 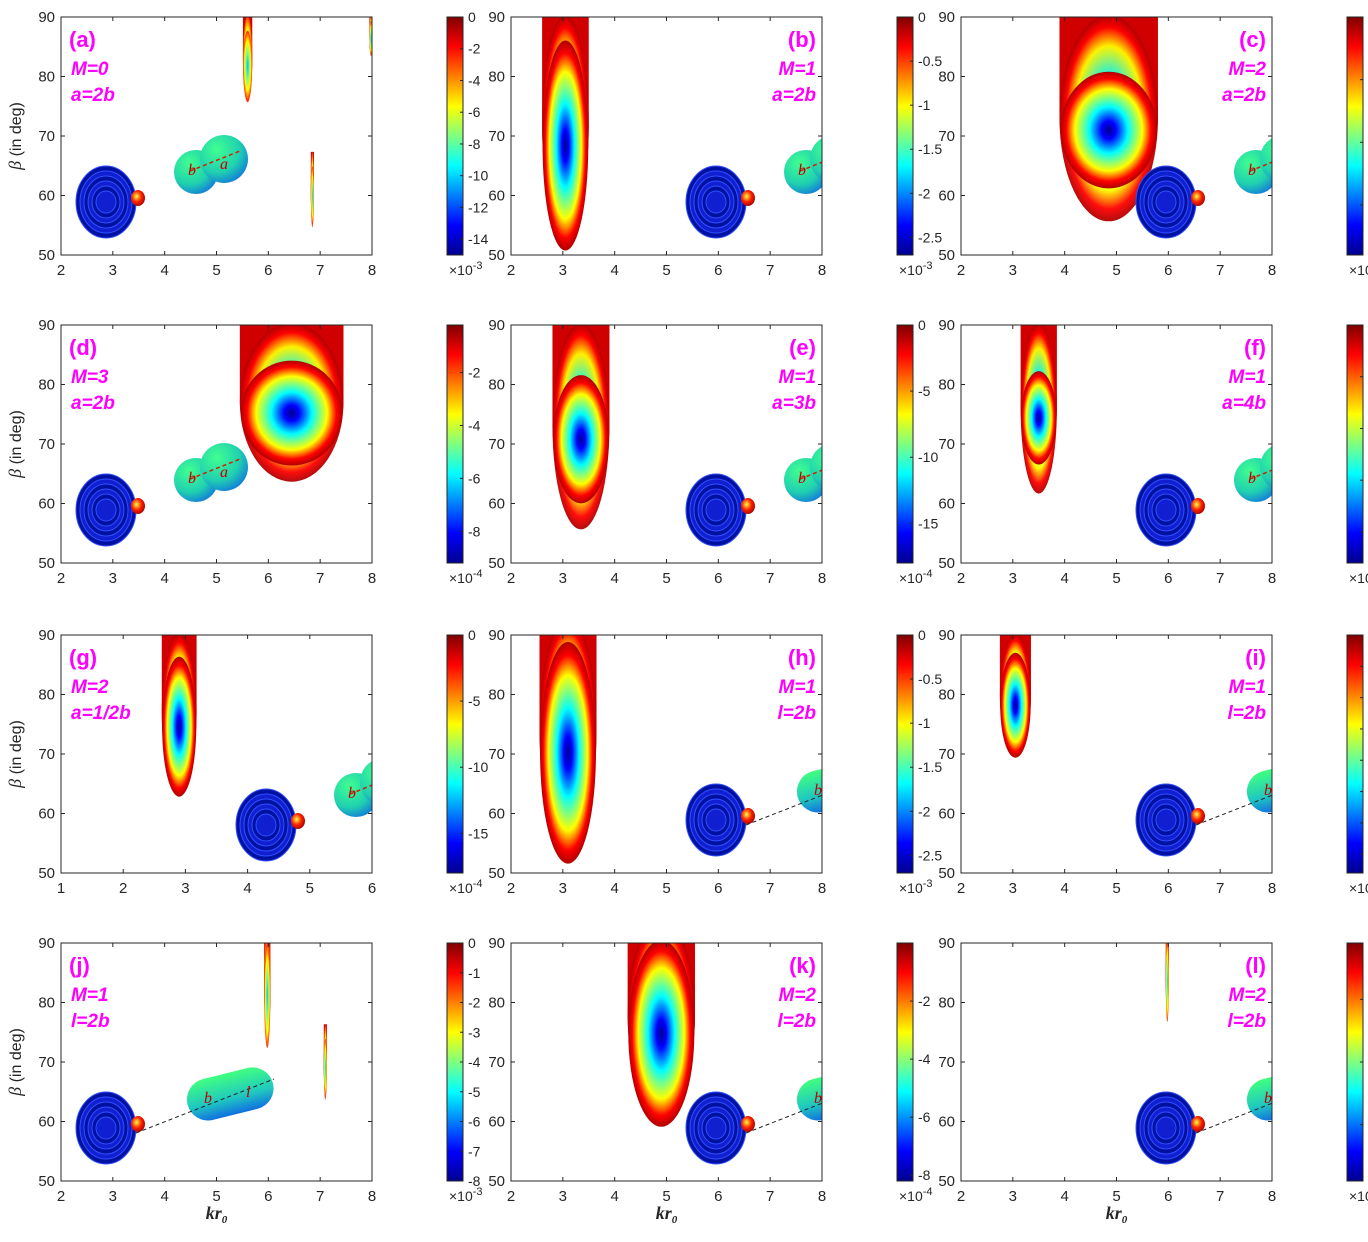 I want to click on y-axis-unit: (in deg), so click(x=16, y=437).